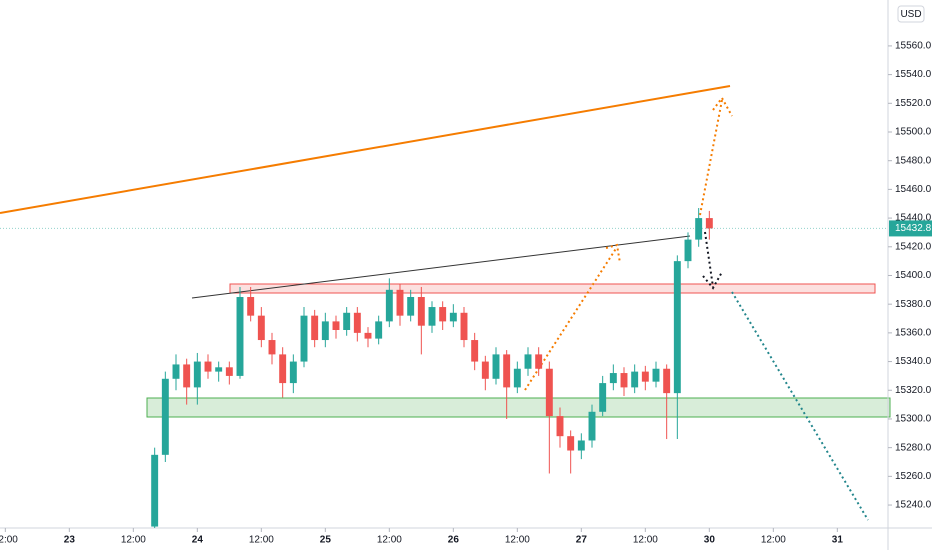  What do you see at coordinates (913, 390) in the screenshot?
I see `y-tick-label: 15320.0` at bounding box center [913, 390].